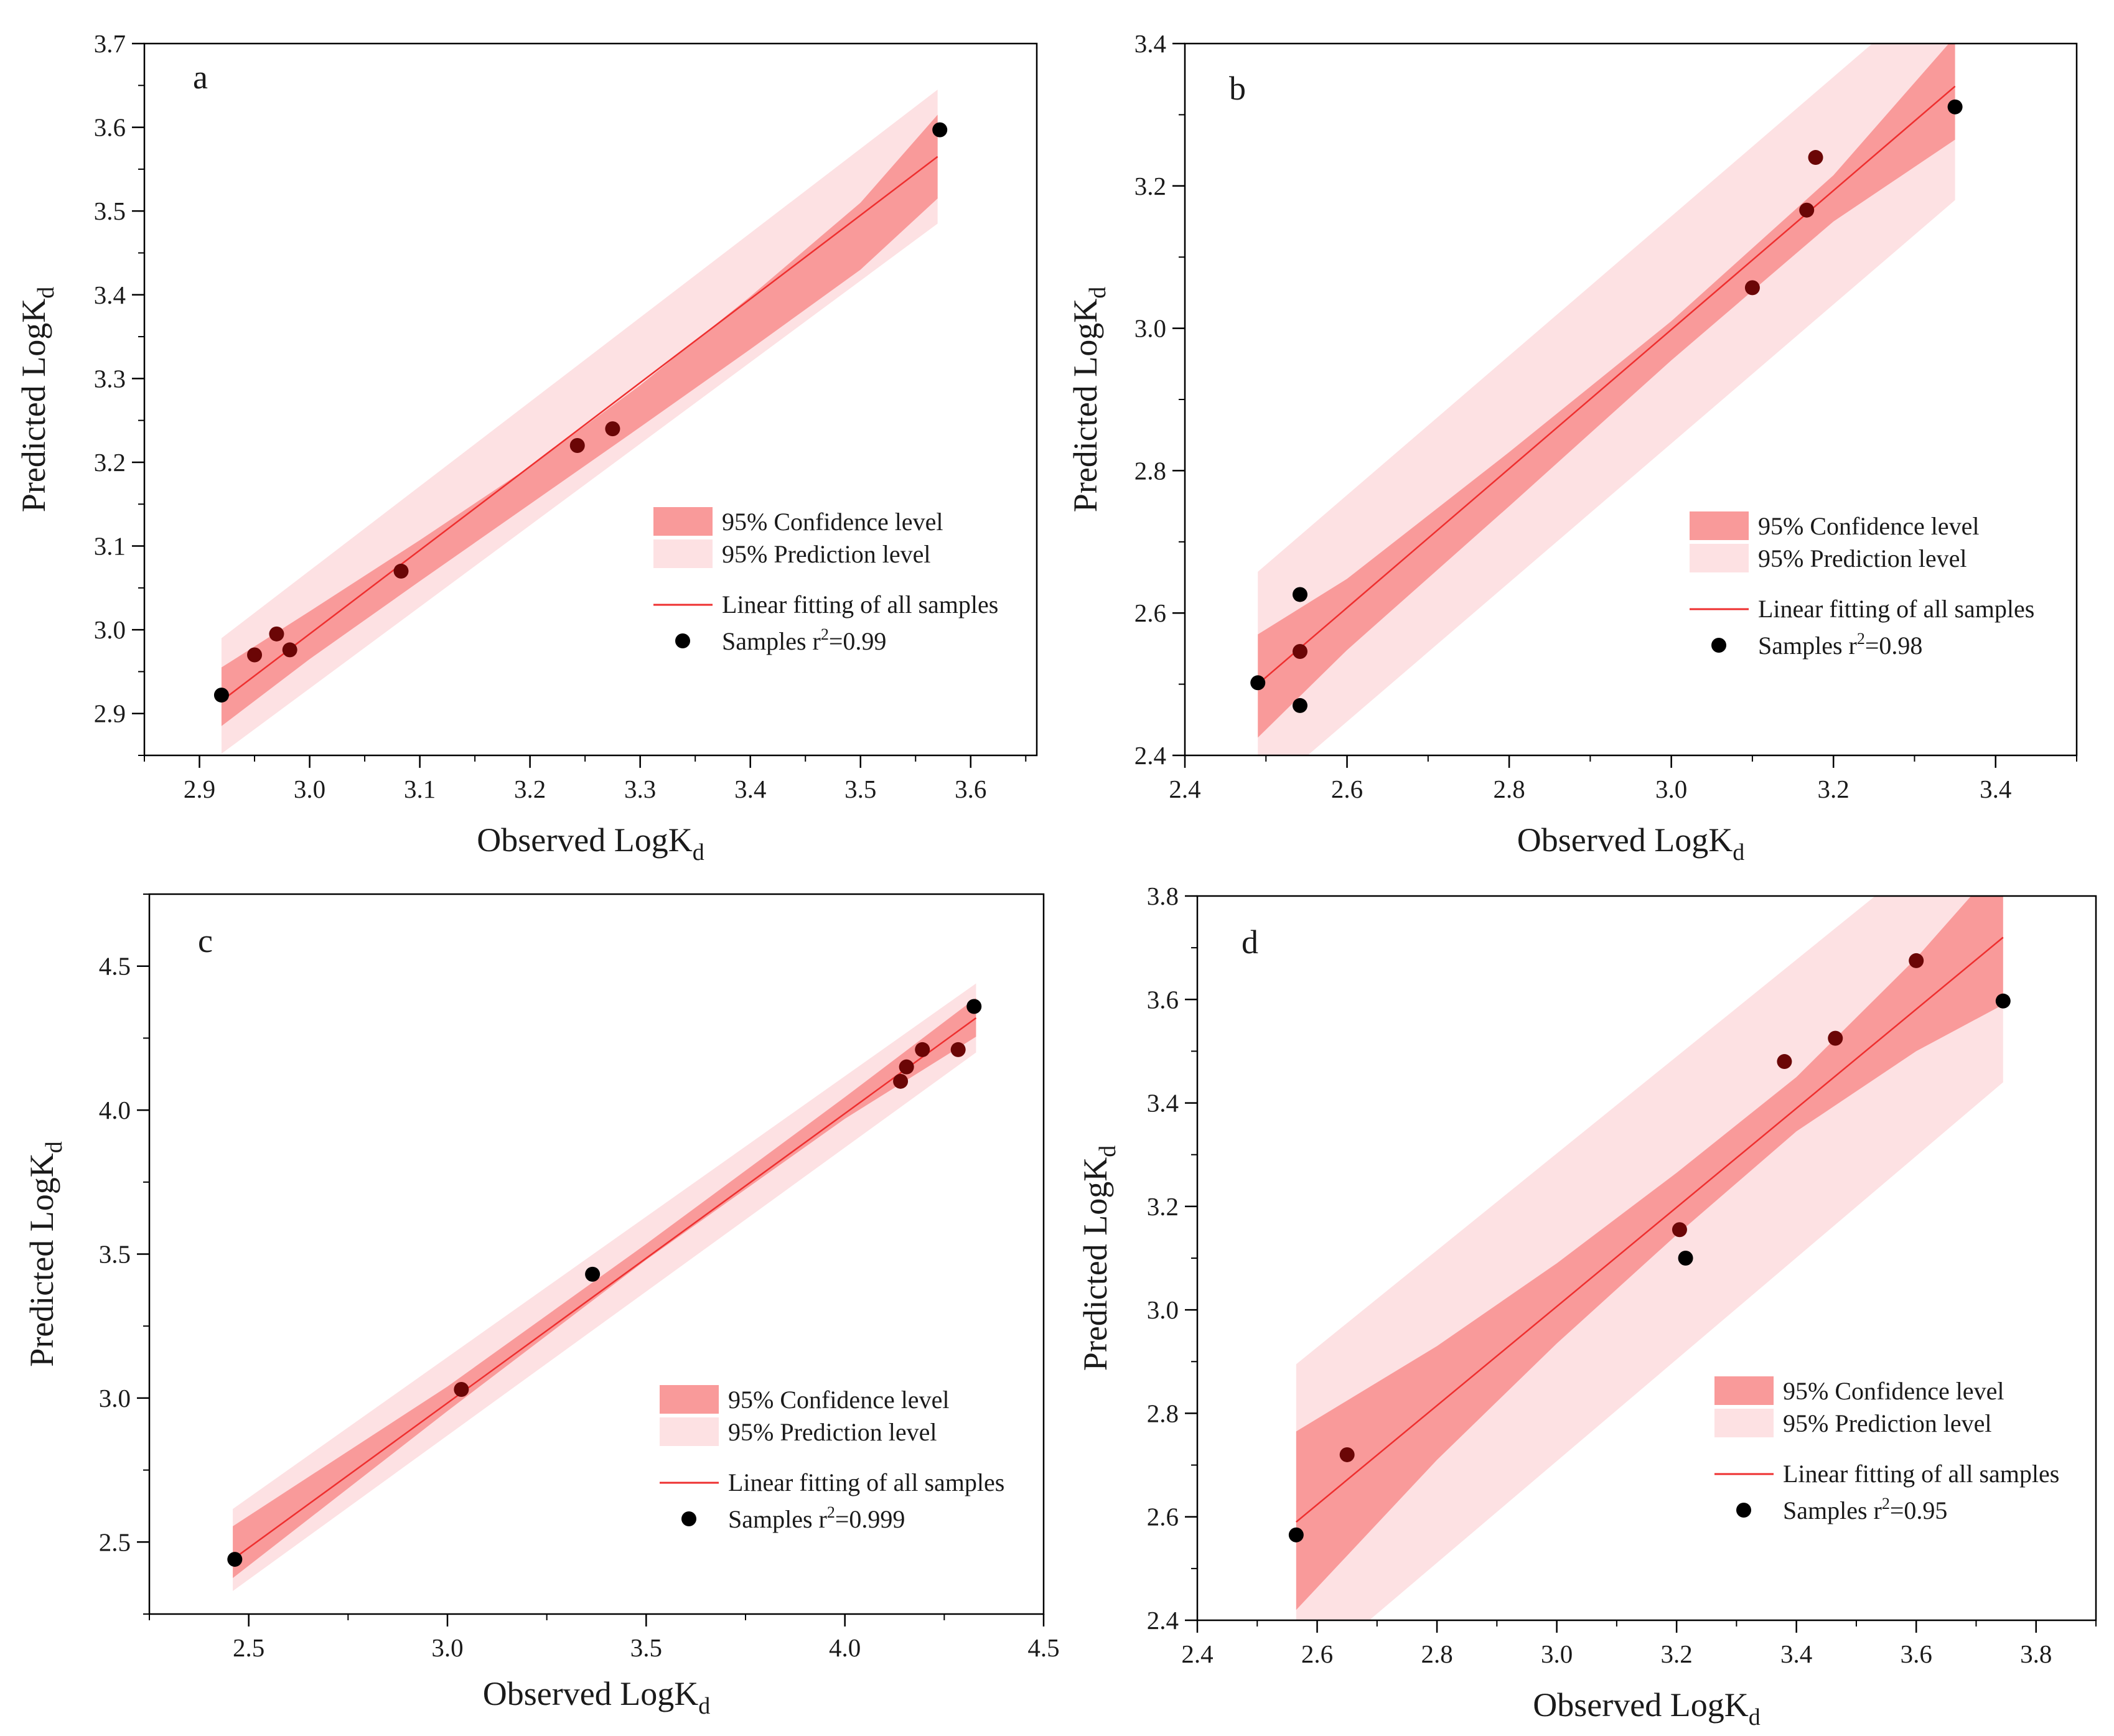  Describe the element at coordinates (640, 789) in the screenshot. I see `x-tick-label: 3.3` at that location.